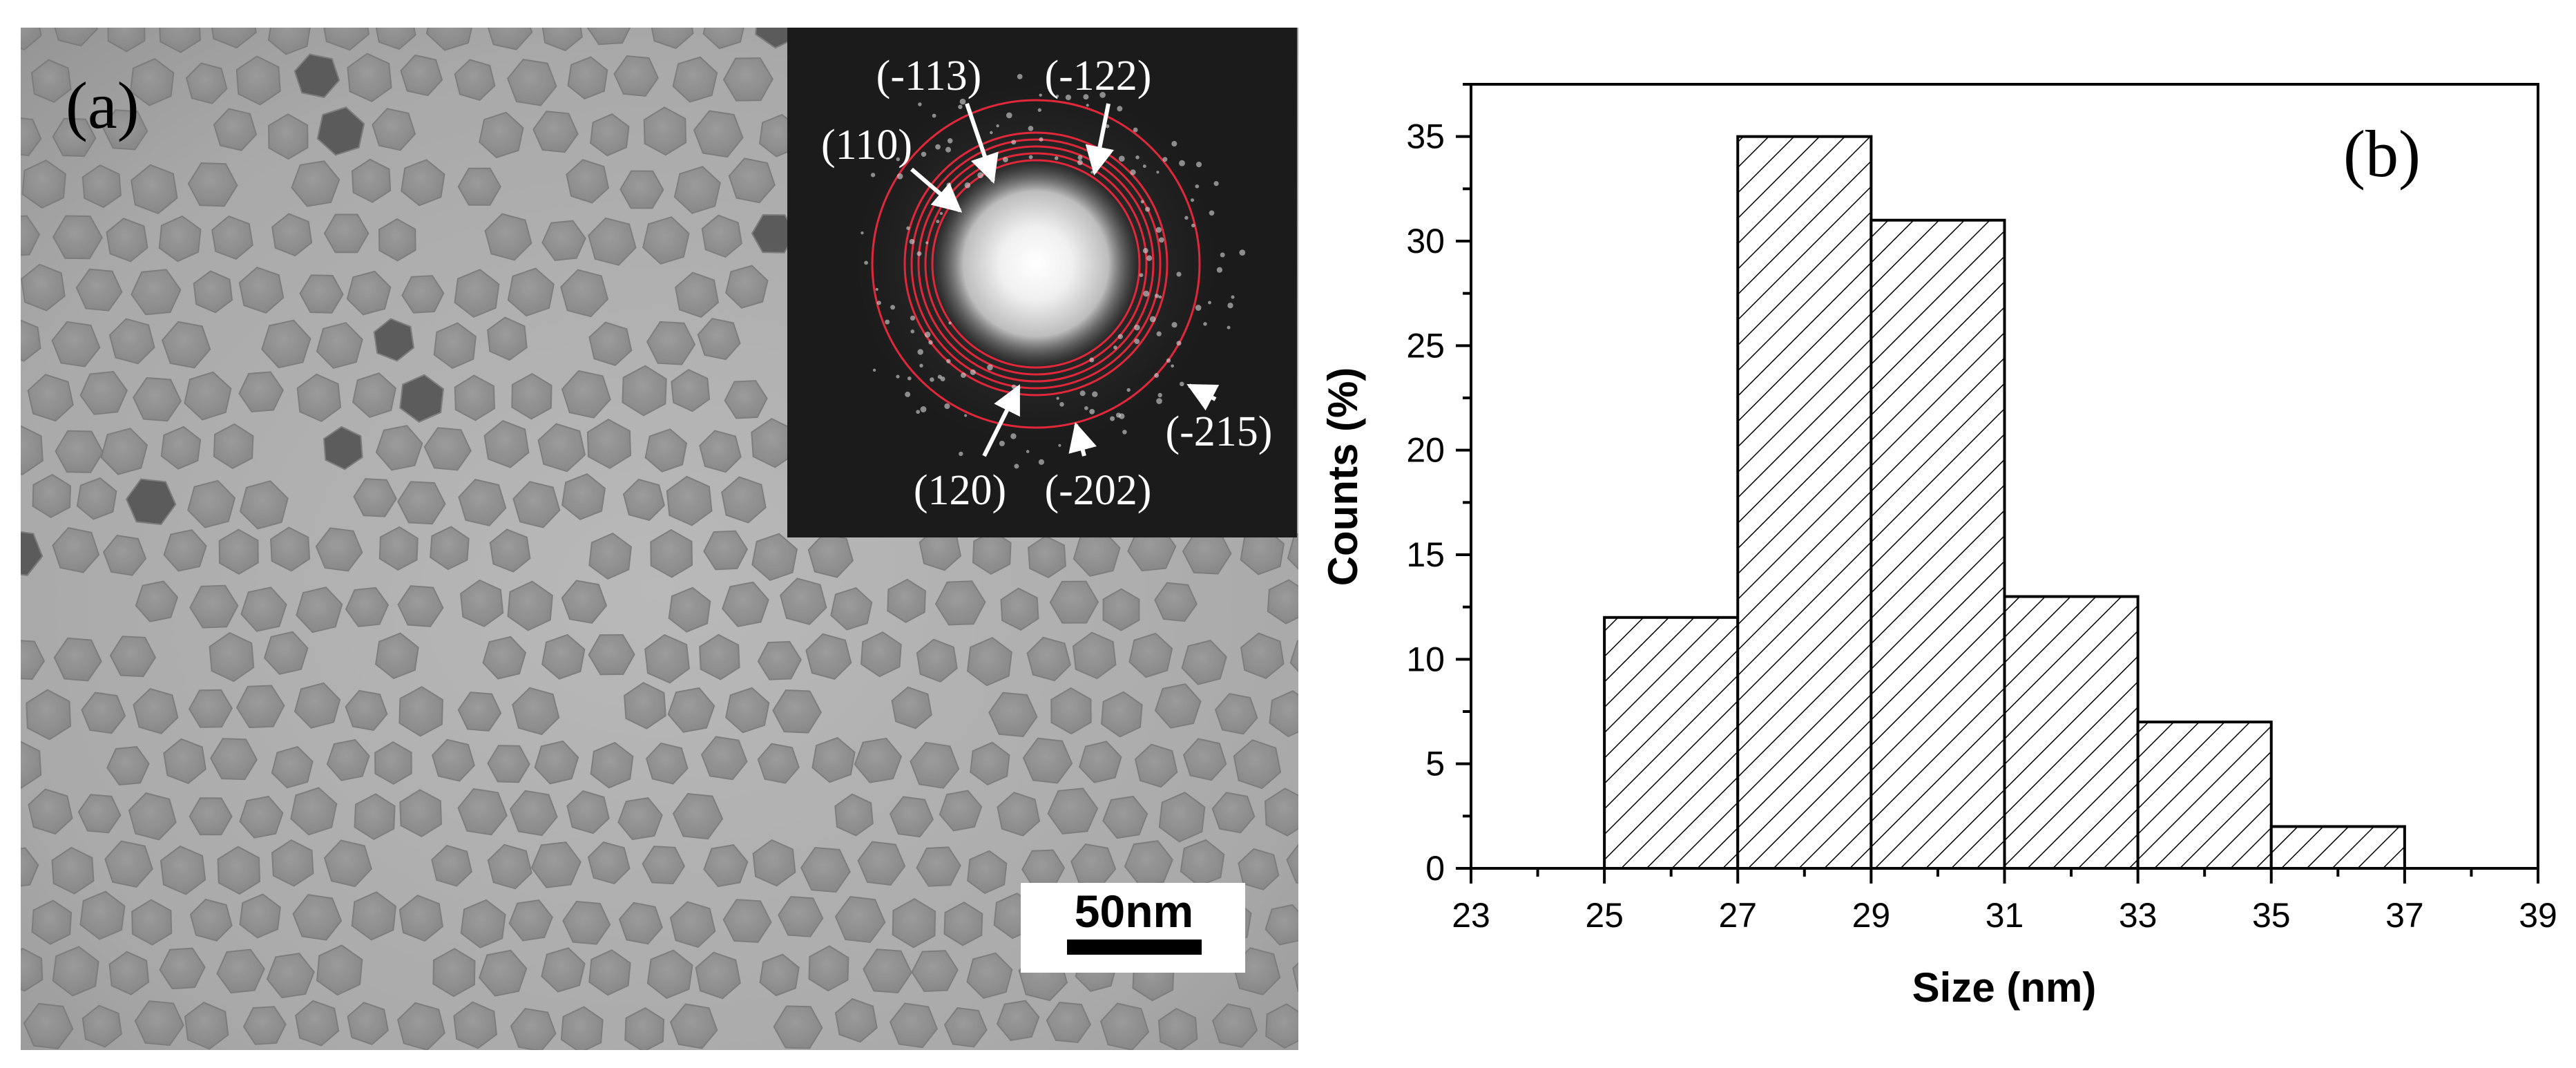  Describe the element at coordinates (1425, 136) in the screenshot. I see `y-tick-label: 35` at that location.